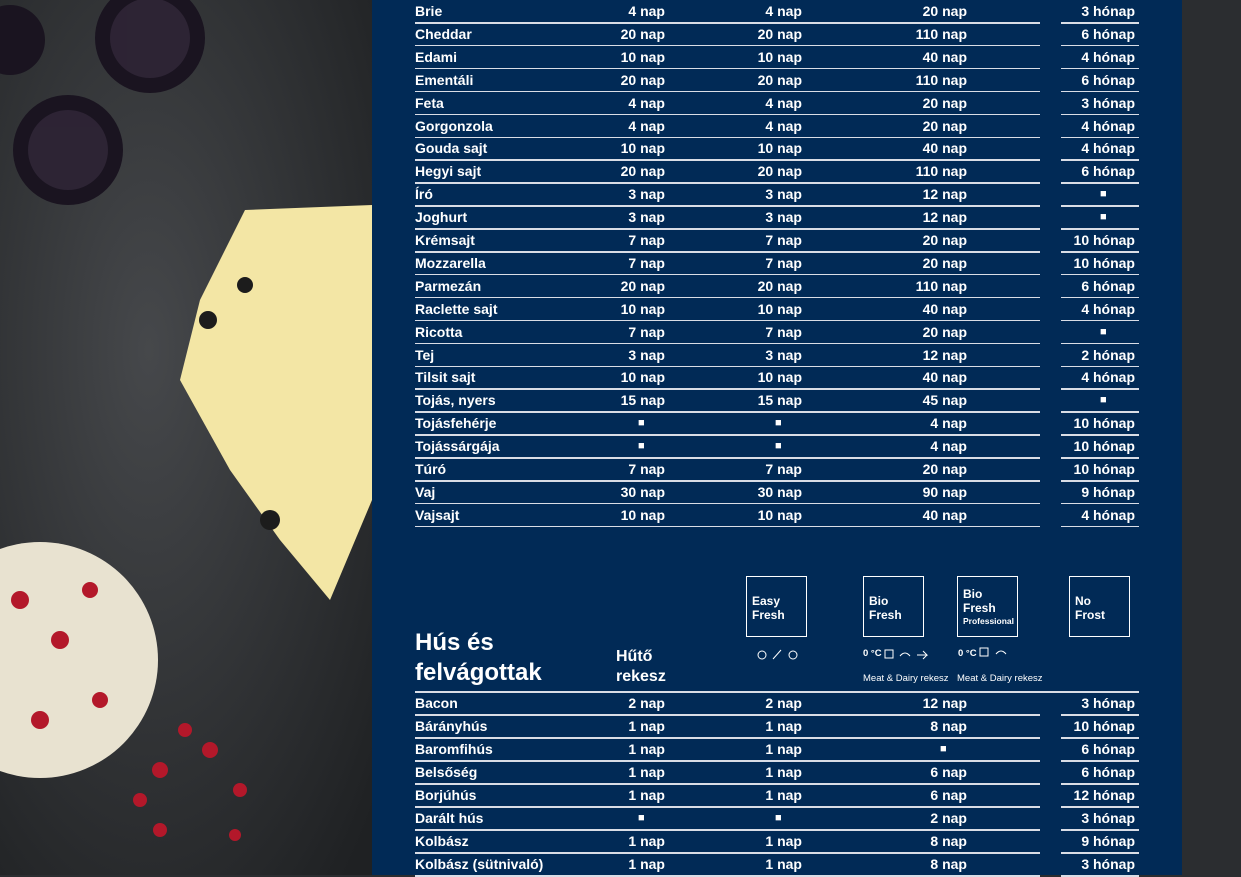  Describe the element at coordinates (451, 726) in the screenshot. I see `row-label: Bárányhús` at that location.